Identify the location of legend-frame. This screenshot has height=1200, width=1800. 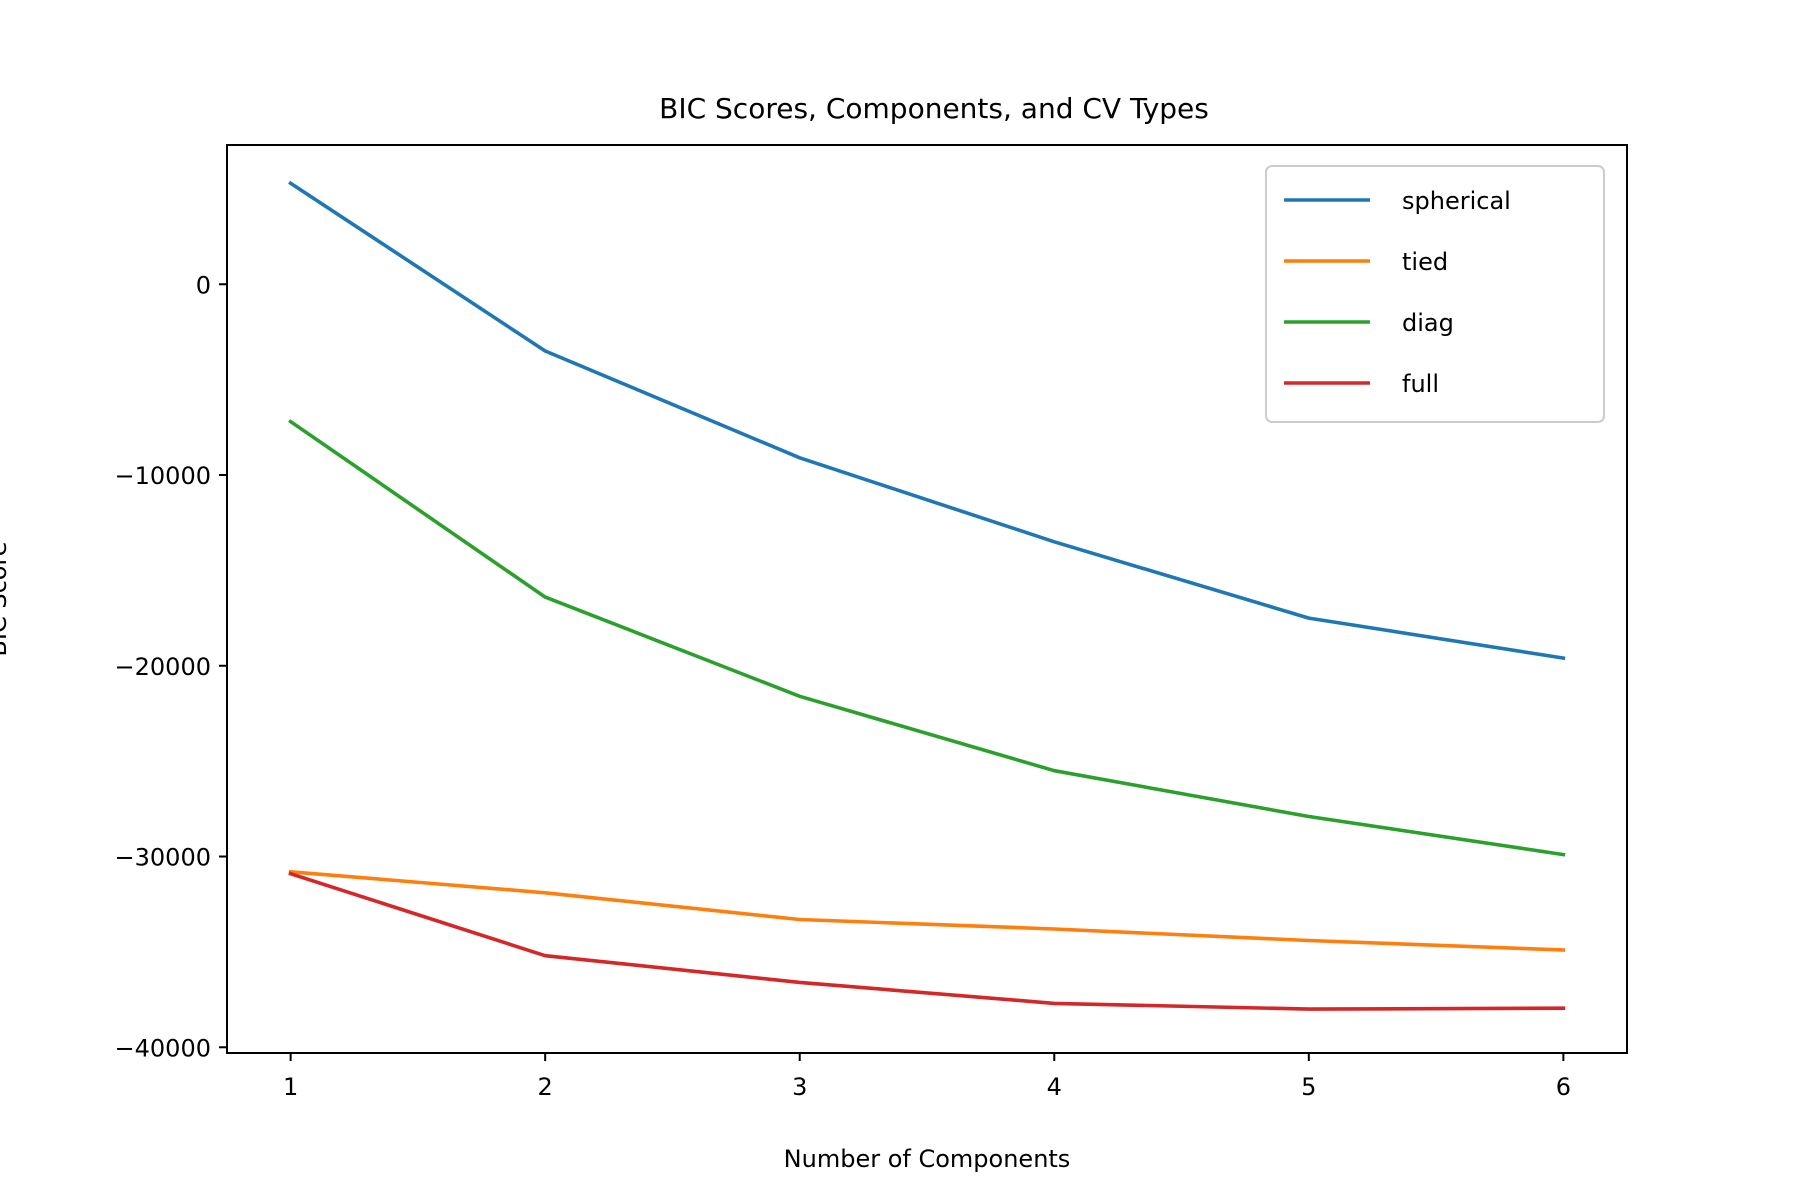
(1435, 294).